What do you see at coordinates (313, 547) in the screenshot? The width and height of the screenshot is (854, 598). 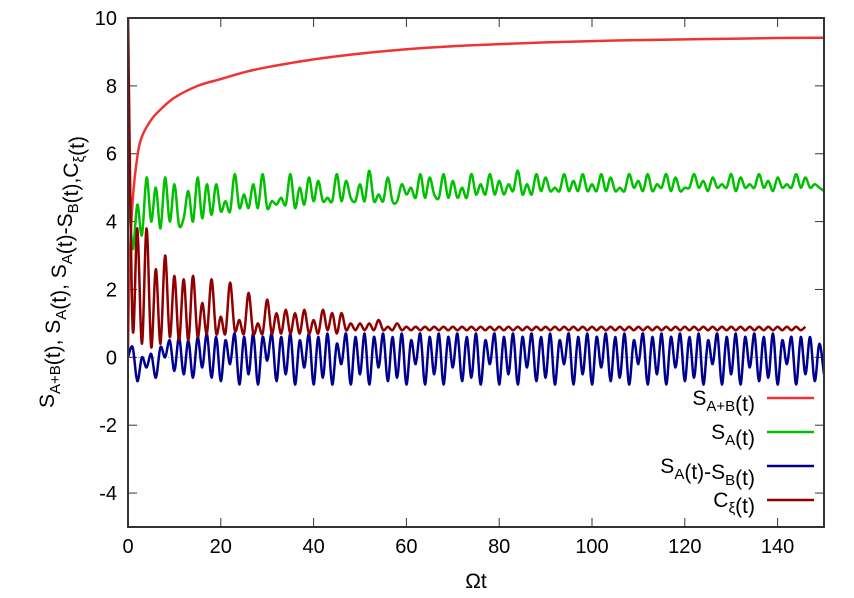 I see `x-tick-label: 40` at bounding box center [313, 547].